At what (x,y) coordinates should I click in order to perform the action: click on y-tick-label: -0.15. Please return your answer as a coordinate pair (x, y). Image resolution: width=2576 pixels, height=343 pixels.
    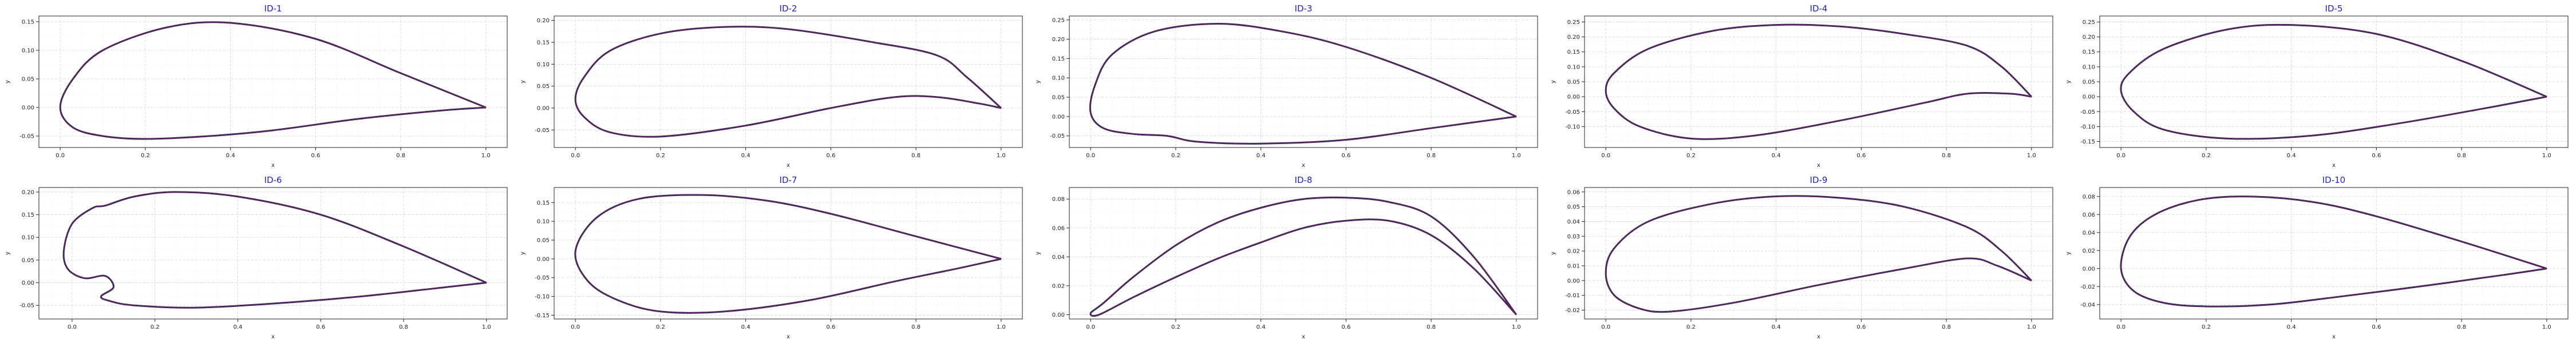
    Looking at the image, I should click on (542, 316).